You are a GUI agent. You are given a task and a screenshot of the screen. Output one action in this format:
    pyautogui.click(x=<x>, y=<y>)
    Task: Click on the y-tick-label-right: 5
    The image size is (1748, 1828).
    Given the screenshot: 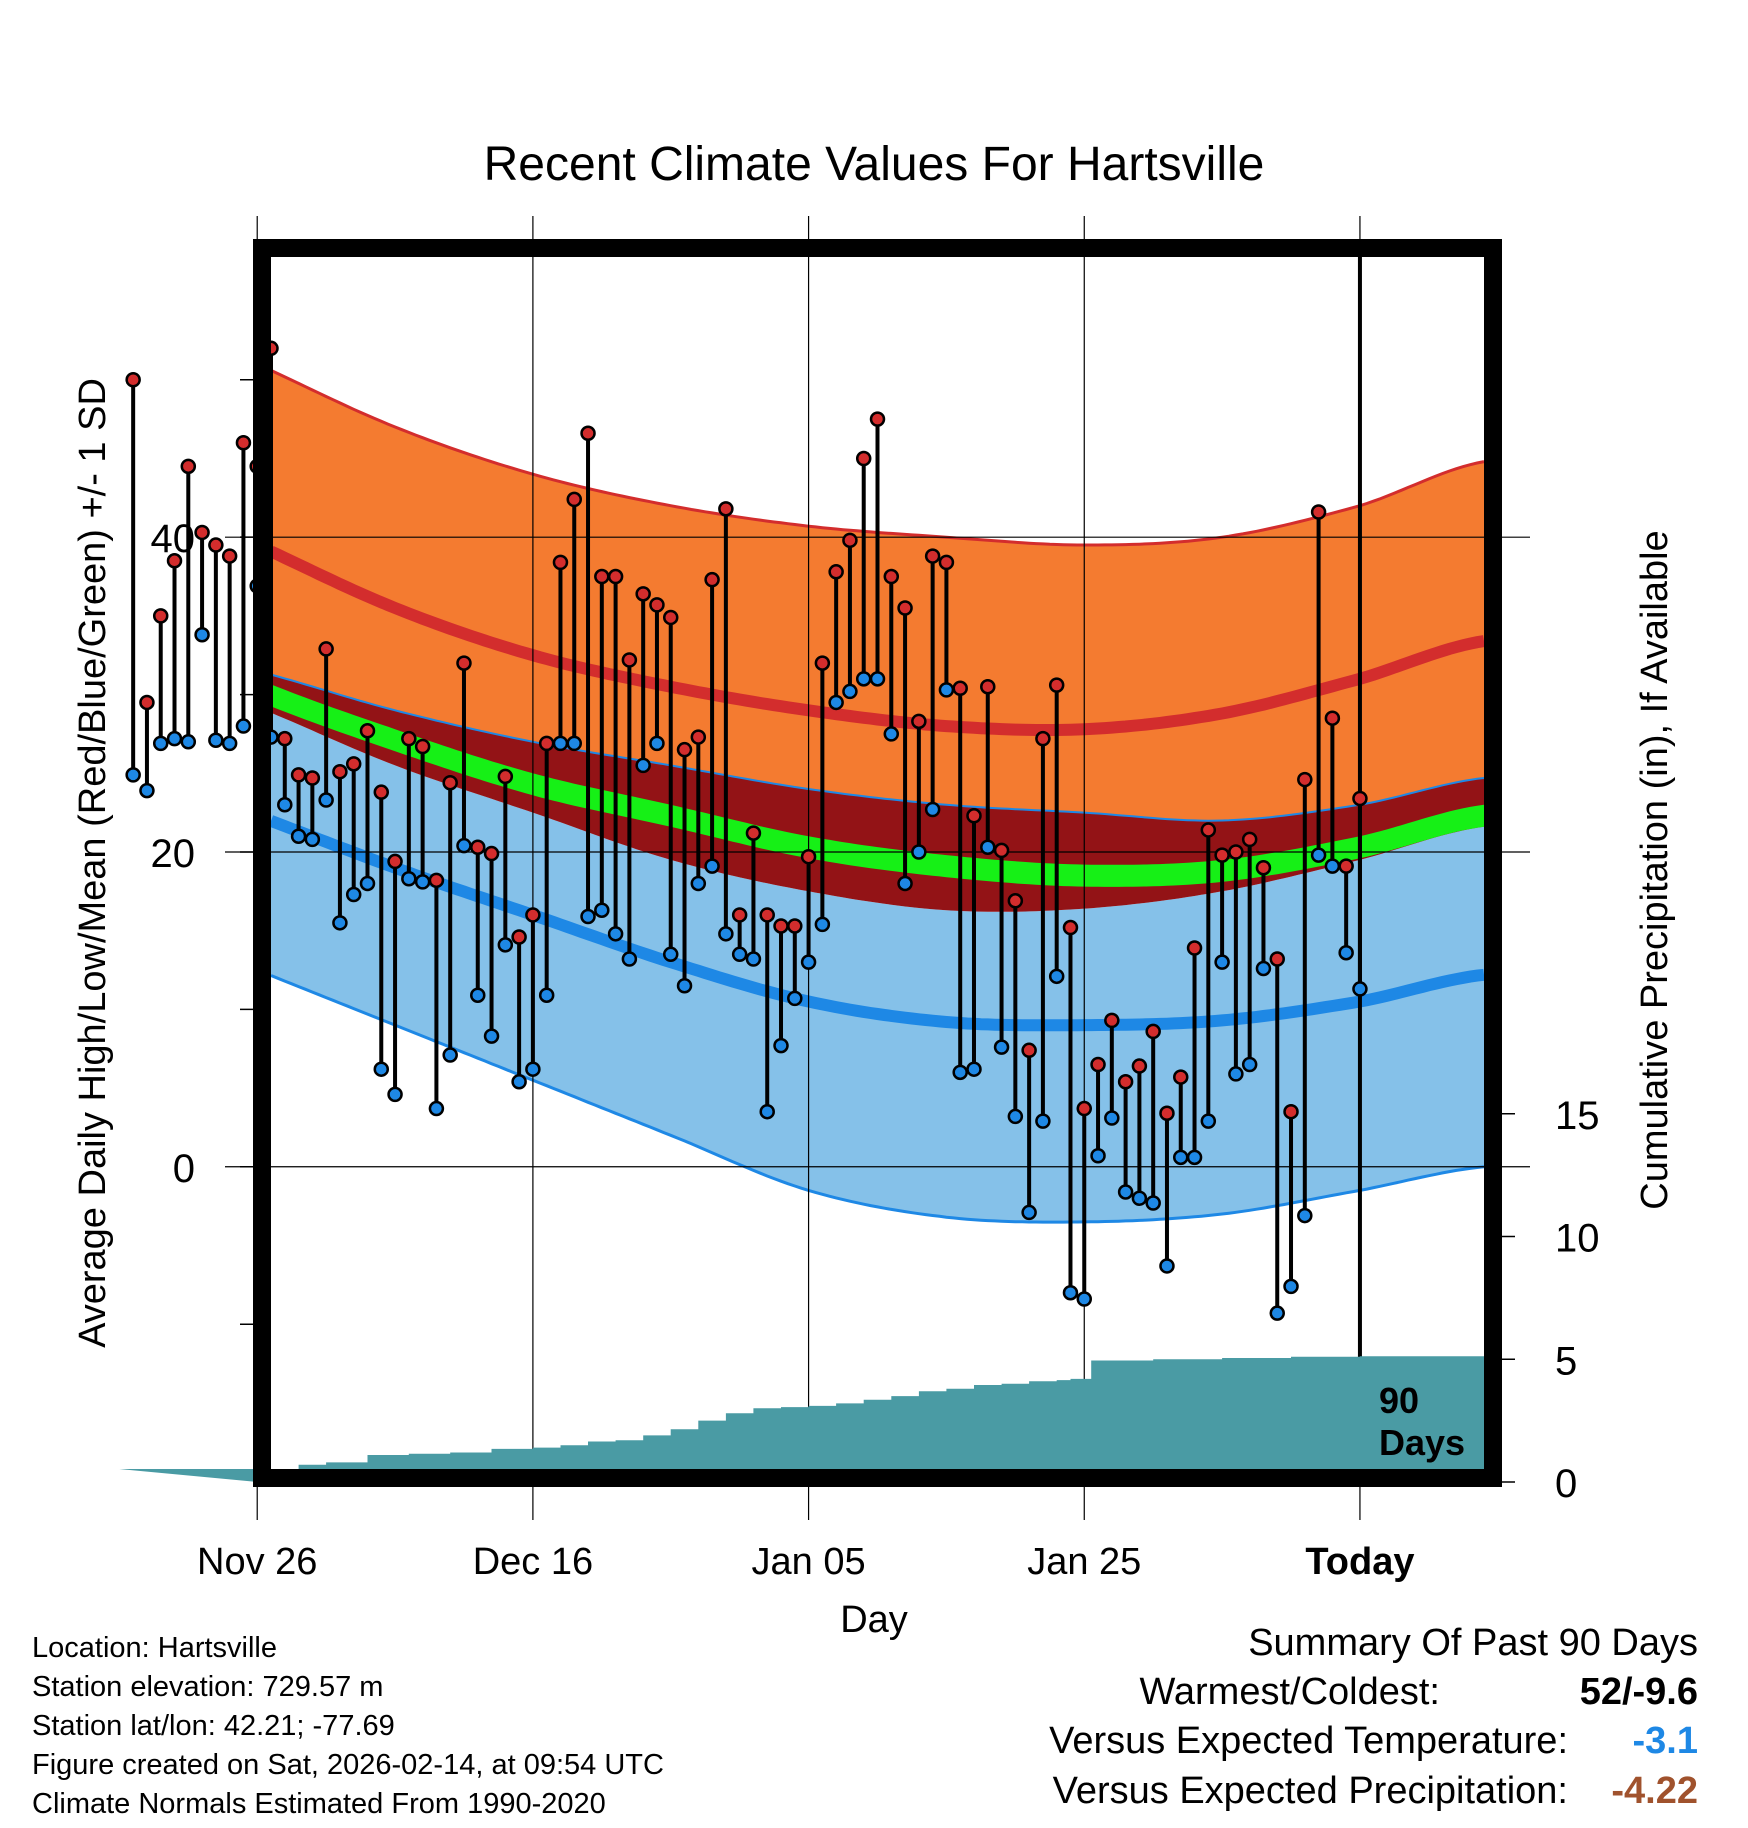 What is the action you would take?
    pyautogui.click(x=1566, y=1361)
    